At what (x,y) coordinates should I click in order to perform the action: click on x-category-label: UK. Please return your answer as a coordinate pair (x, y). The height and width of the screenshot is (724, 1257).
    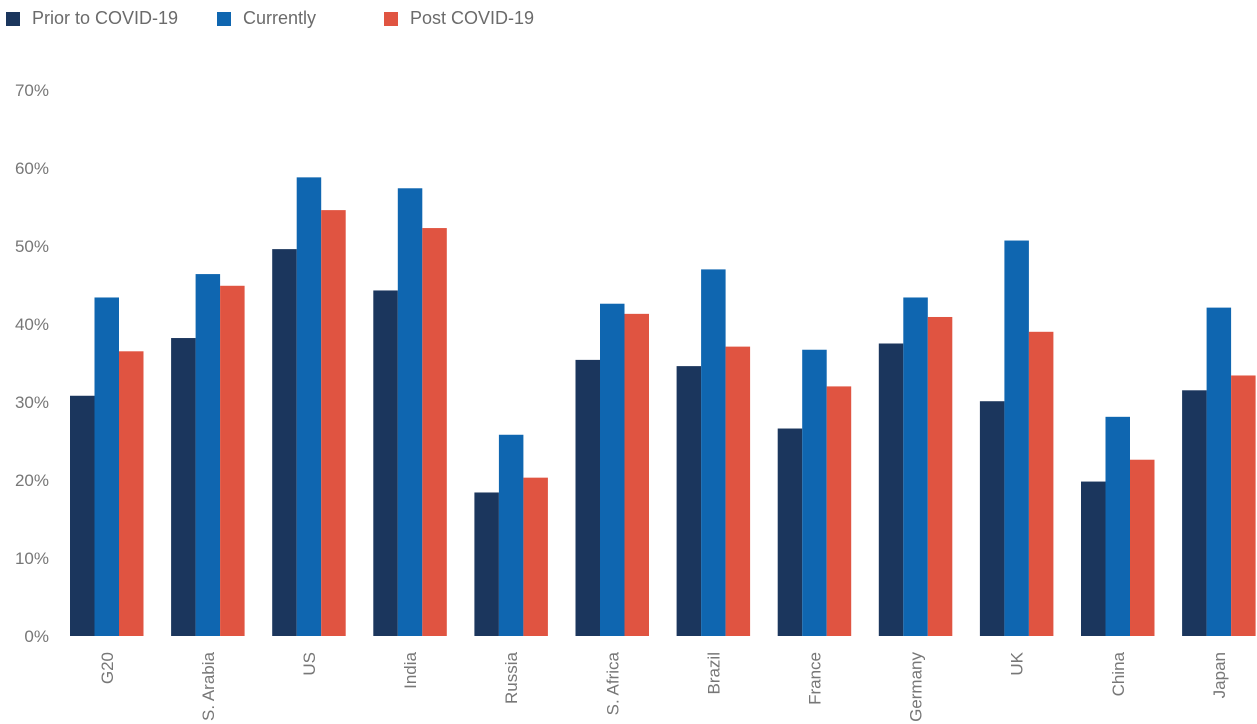
    Looking at the image, I should click on (1017, 663).